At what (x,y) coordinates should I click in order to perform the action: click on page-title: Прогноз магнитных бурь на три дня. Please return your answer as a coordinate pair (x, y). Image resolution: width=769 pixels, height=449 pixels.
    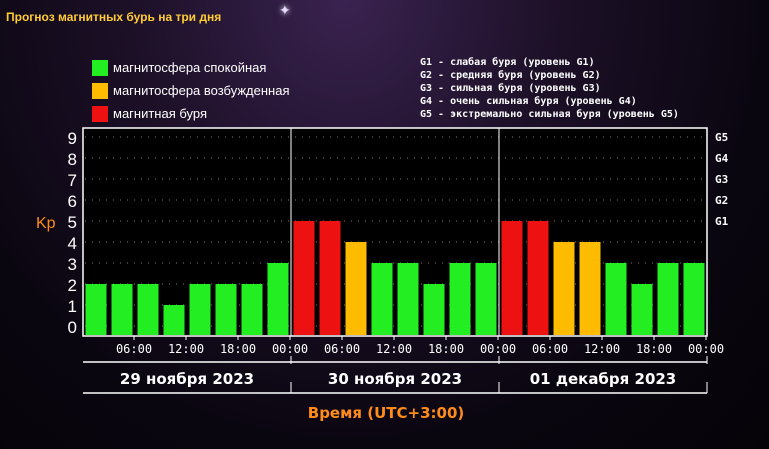
    Looking at the image, I should click on (114, 17).